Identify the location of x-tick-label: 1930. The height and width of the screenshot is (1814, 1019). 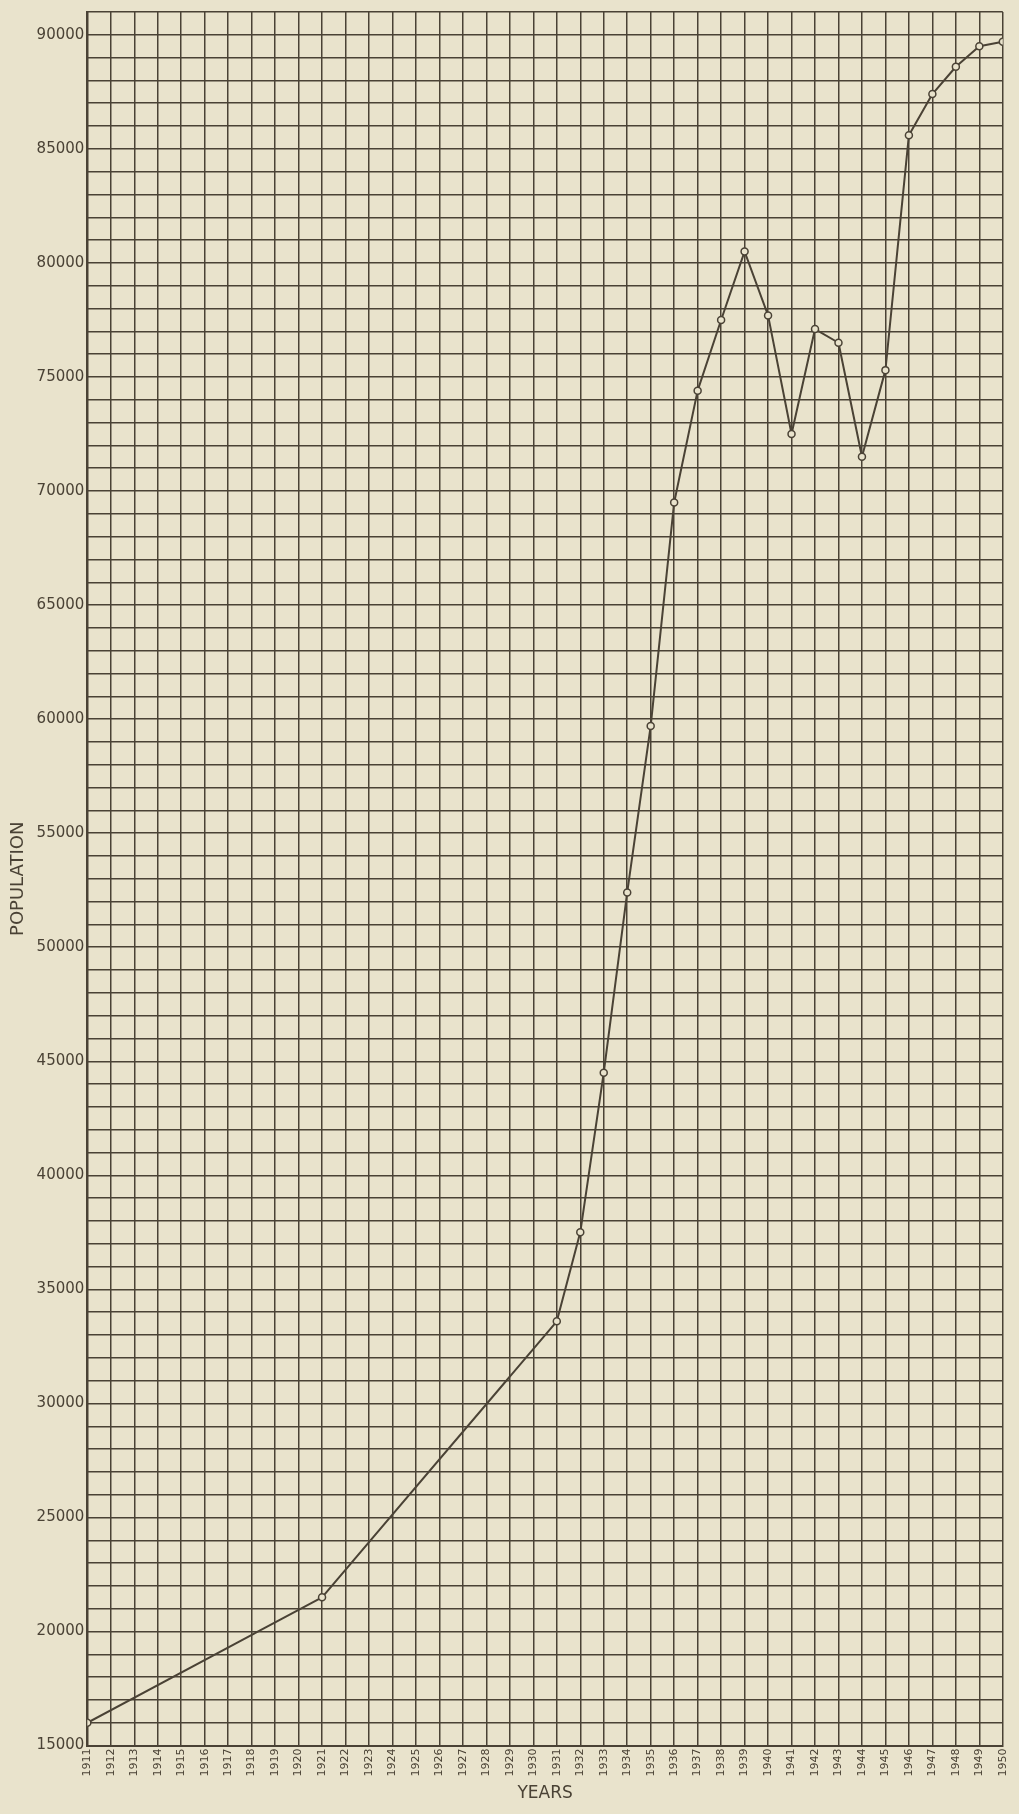
(533, 1762).